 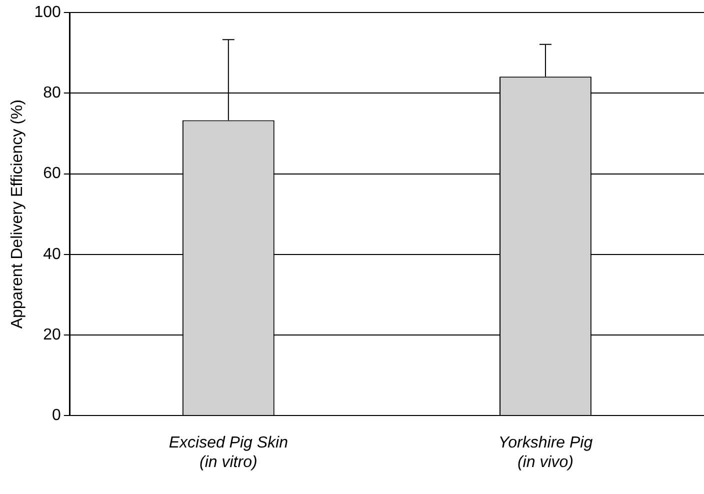 I want to click on x-tick-label: Yorkshire Pig (in vivo), so click(x=545, y=452).